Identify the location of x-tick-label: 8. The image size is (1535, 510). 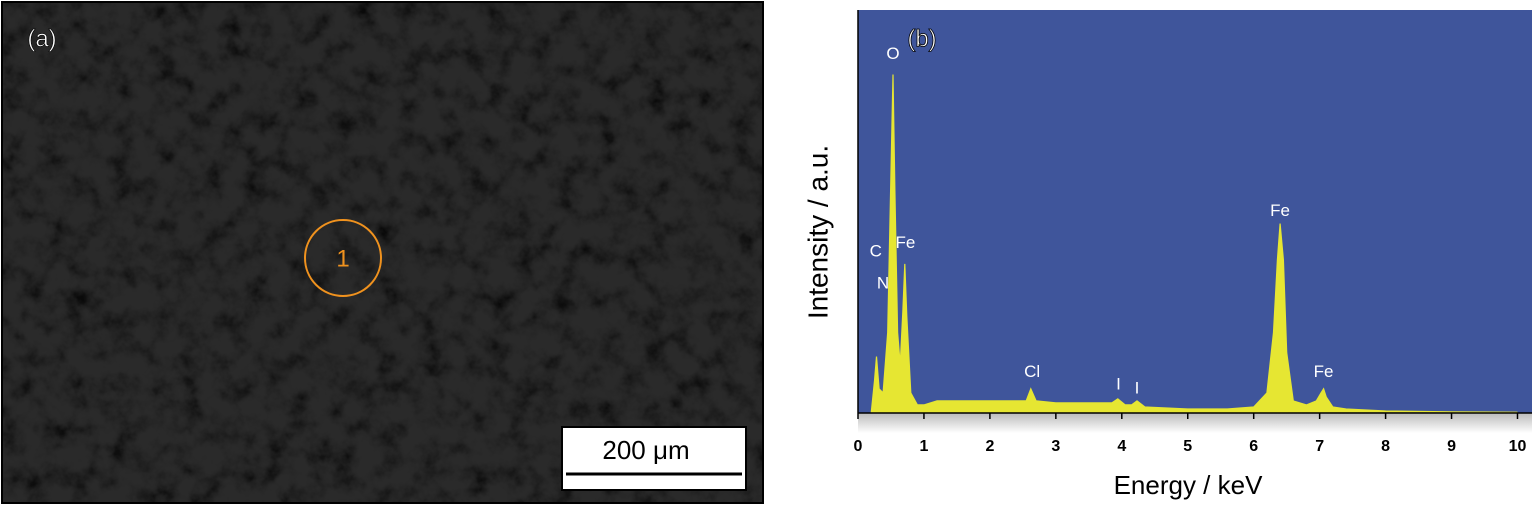
(1385, 446).